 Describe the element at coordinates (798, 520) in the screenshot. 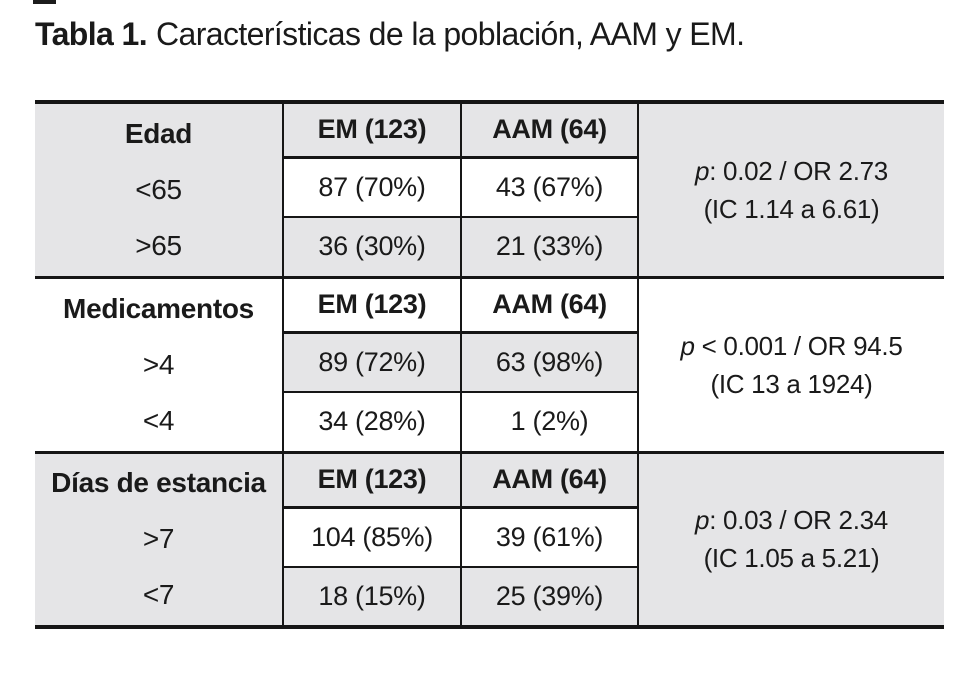

I see `stats-values: : 0.03 / OR 2.34` at that location.